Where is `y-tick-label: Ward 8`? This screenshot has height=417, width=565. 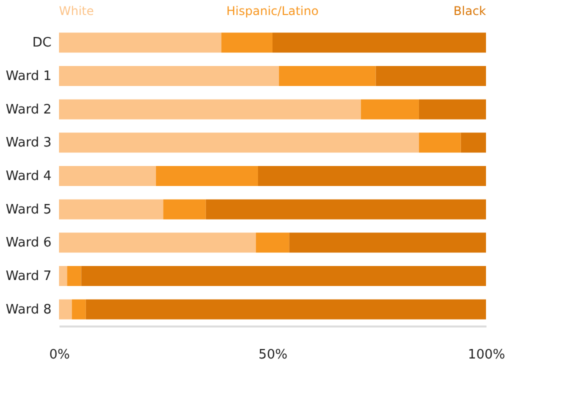 y-tick-label: Ward 8 is located at coordinates (29, 310).